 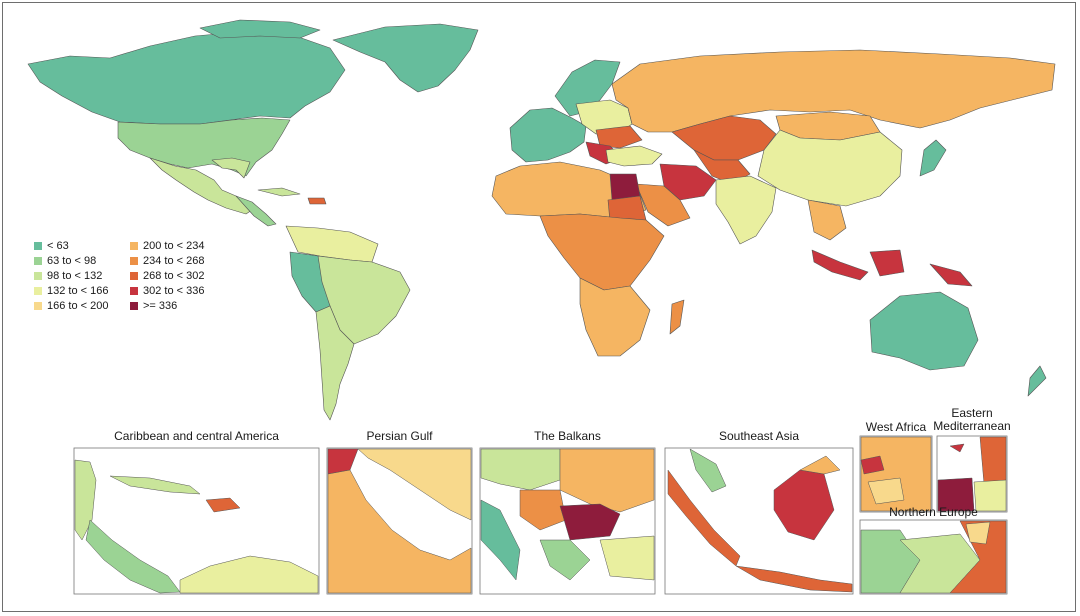 What do you see at coordinates (317, 201) in the screenshot?
I see `hispaniola` at bounding box center [317, 201].